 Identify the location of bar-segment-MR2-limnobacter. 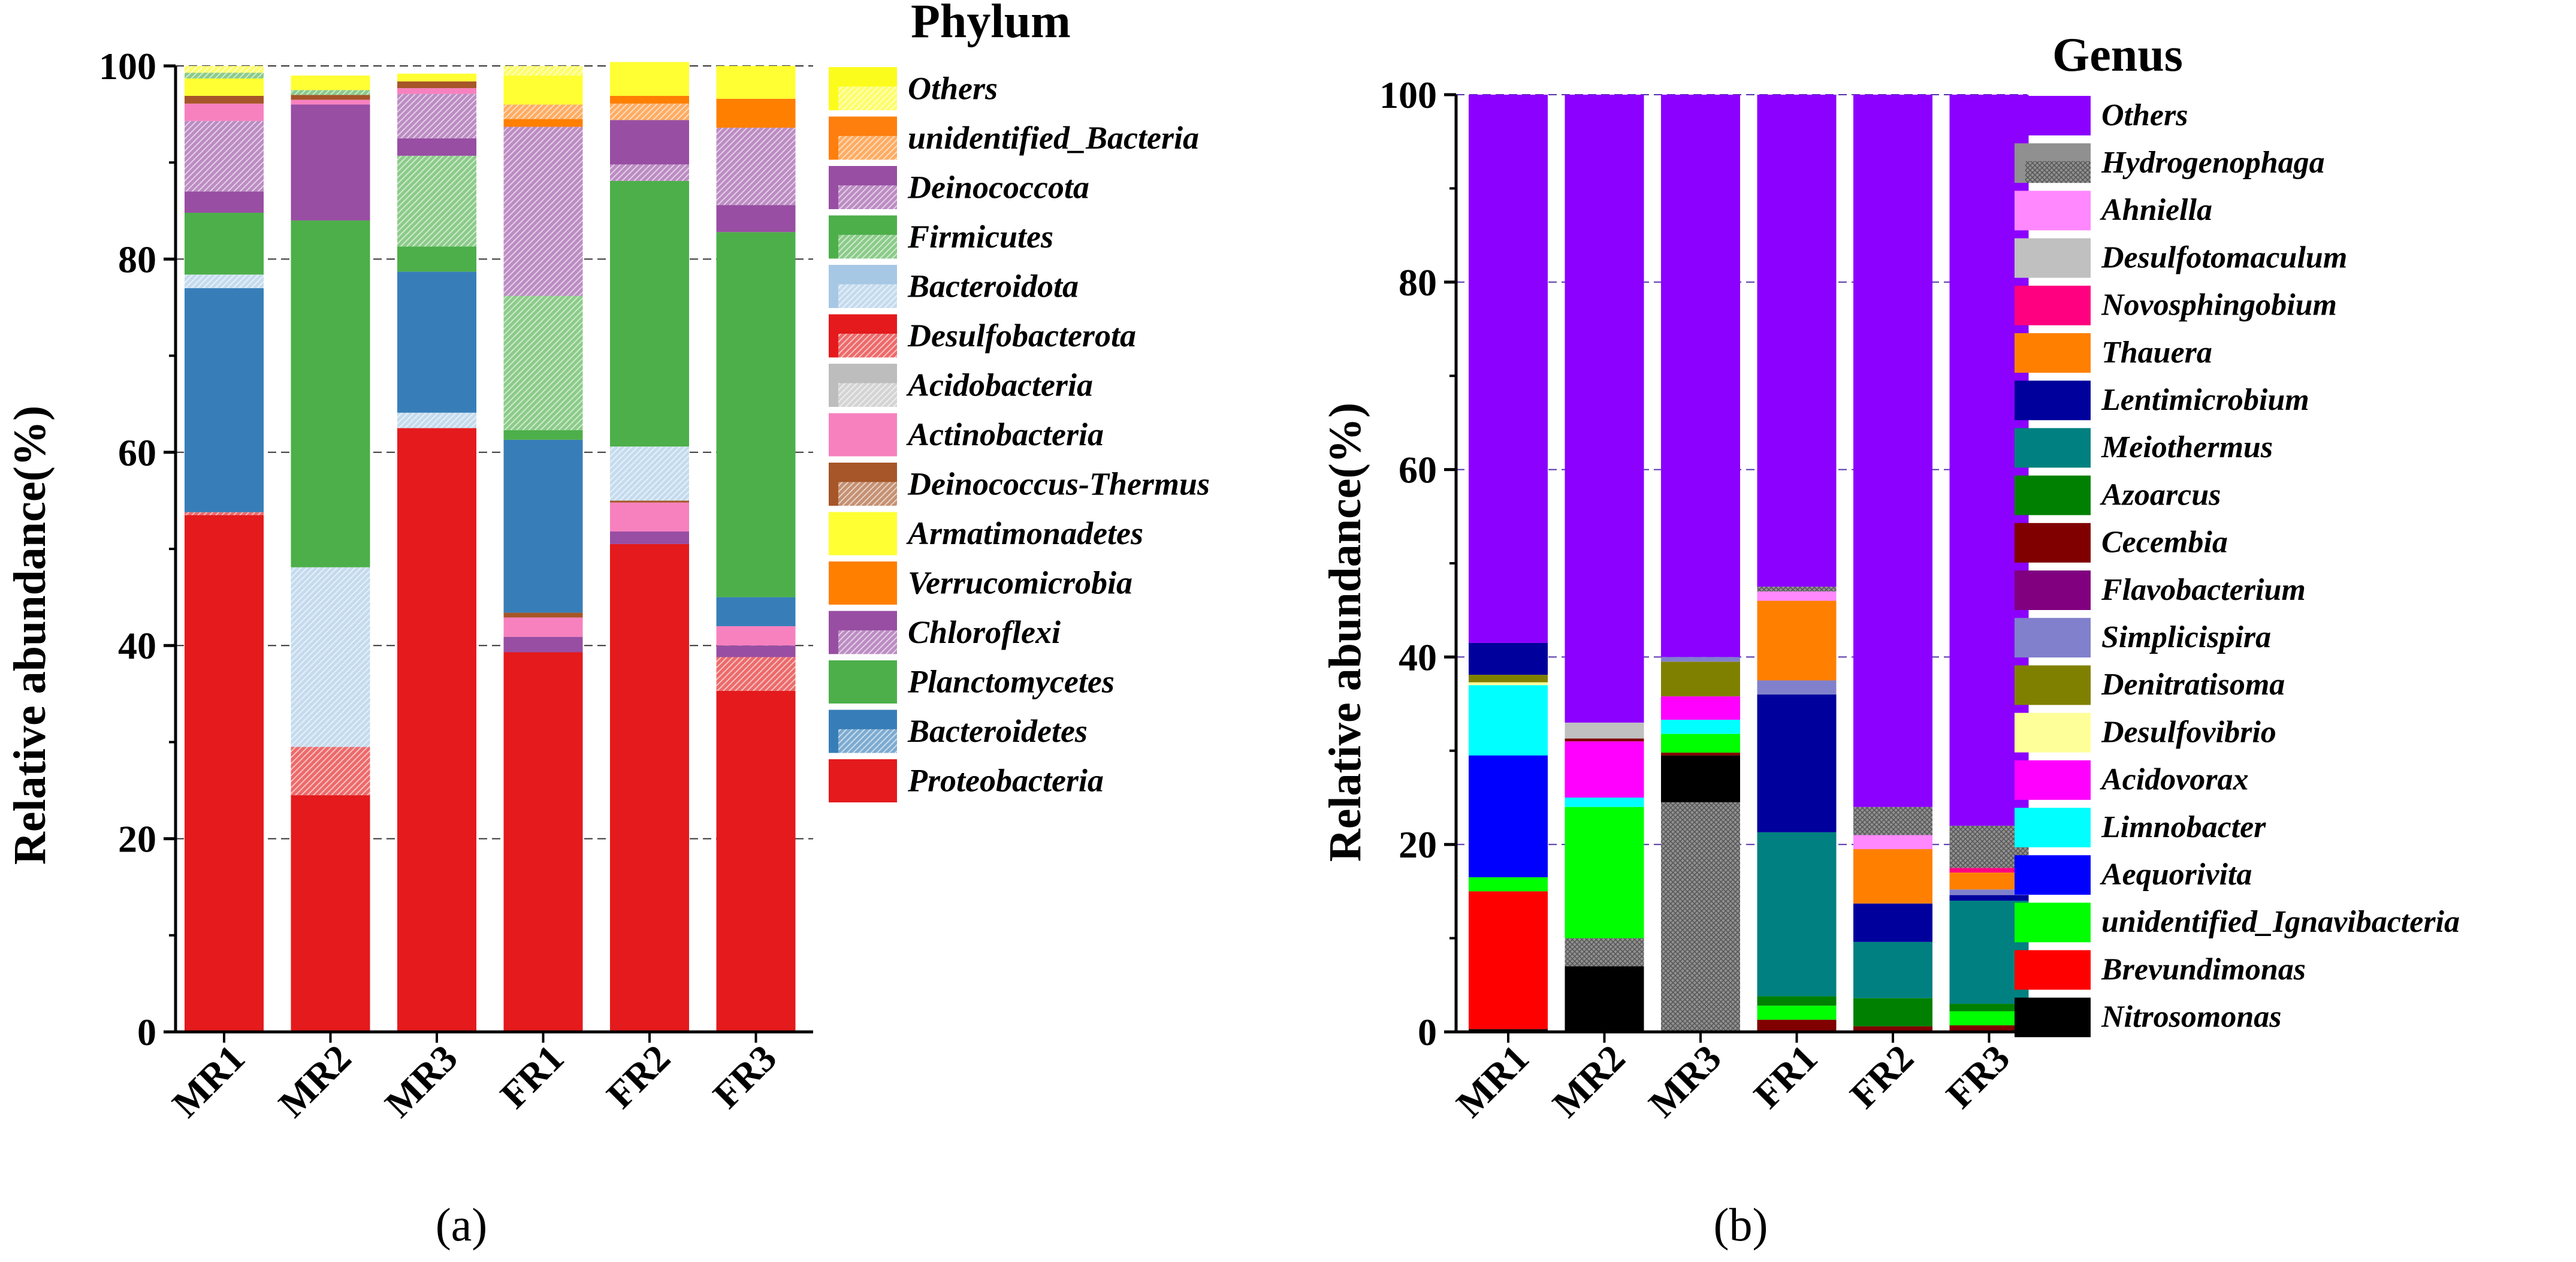
(1605, 802).